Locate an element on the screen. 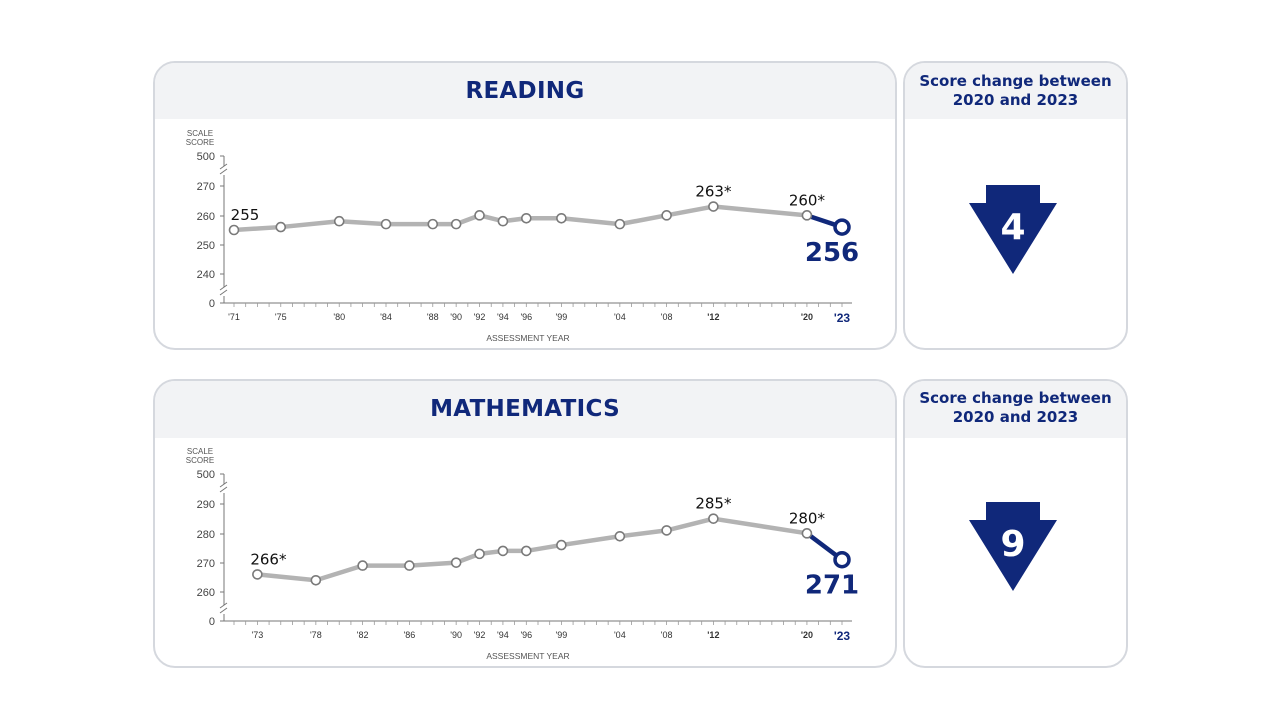 This screenshot has width=1280, height=720. data-label: 255 is located at coordinates (245, 215).